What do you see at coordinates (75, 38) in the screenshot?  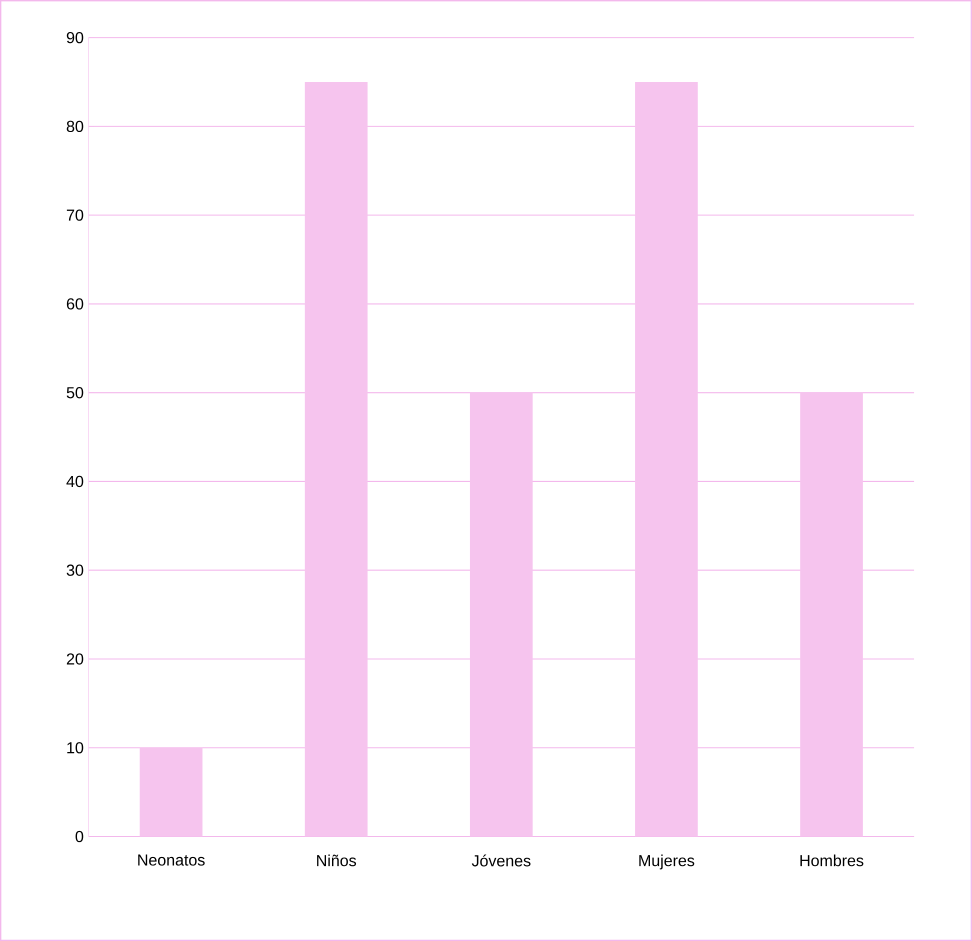 I see `y-tick-label: 90` at bounding box center [75, 38].